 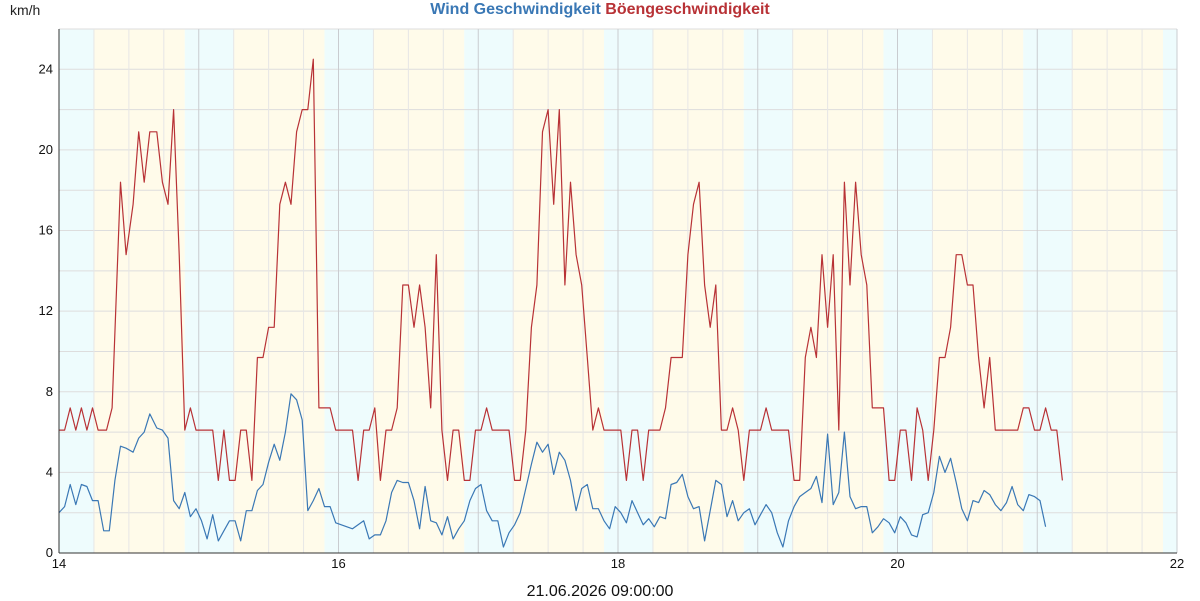 I want to click on x-tick-label: 18, so click(x=618, y=563).